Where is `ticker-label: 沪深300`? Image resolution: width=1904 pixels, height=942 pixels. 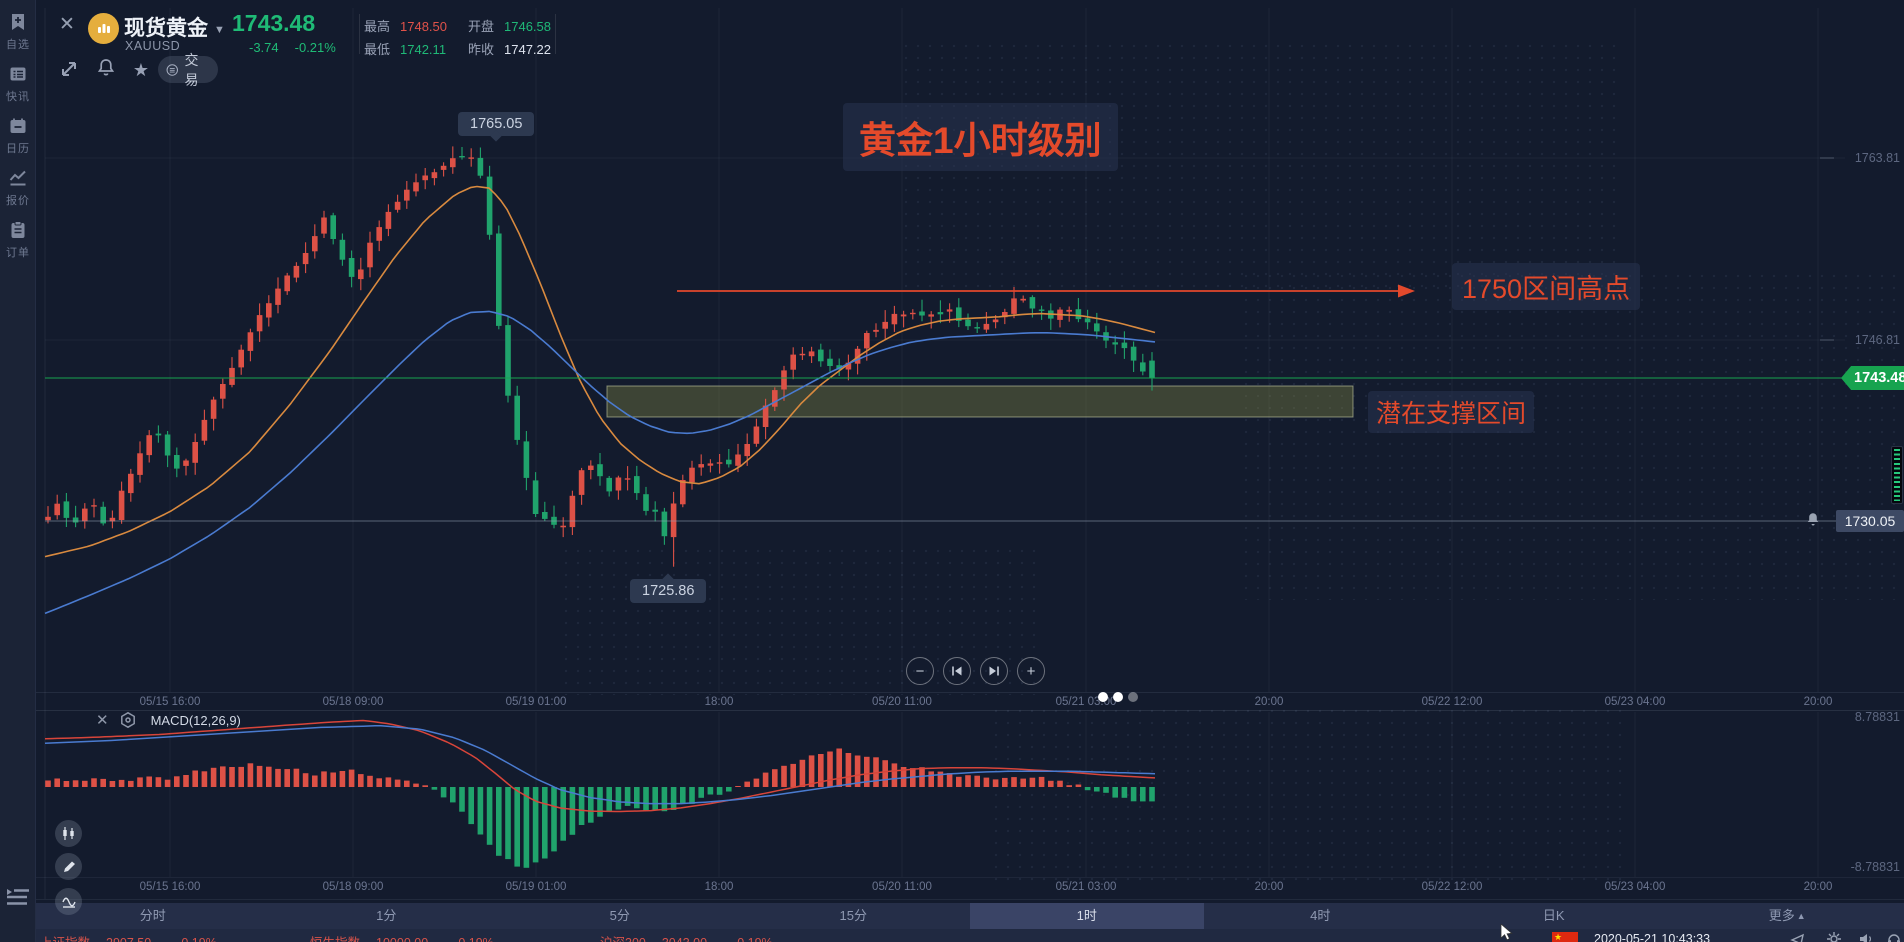 ticker-label: 沪深300 is located at coordinates (623, 939).